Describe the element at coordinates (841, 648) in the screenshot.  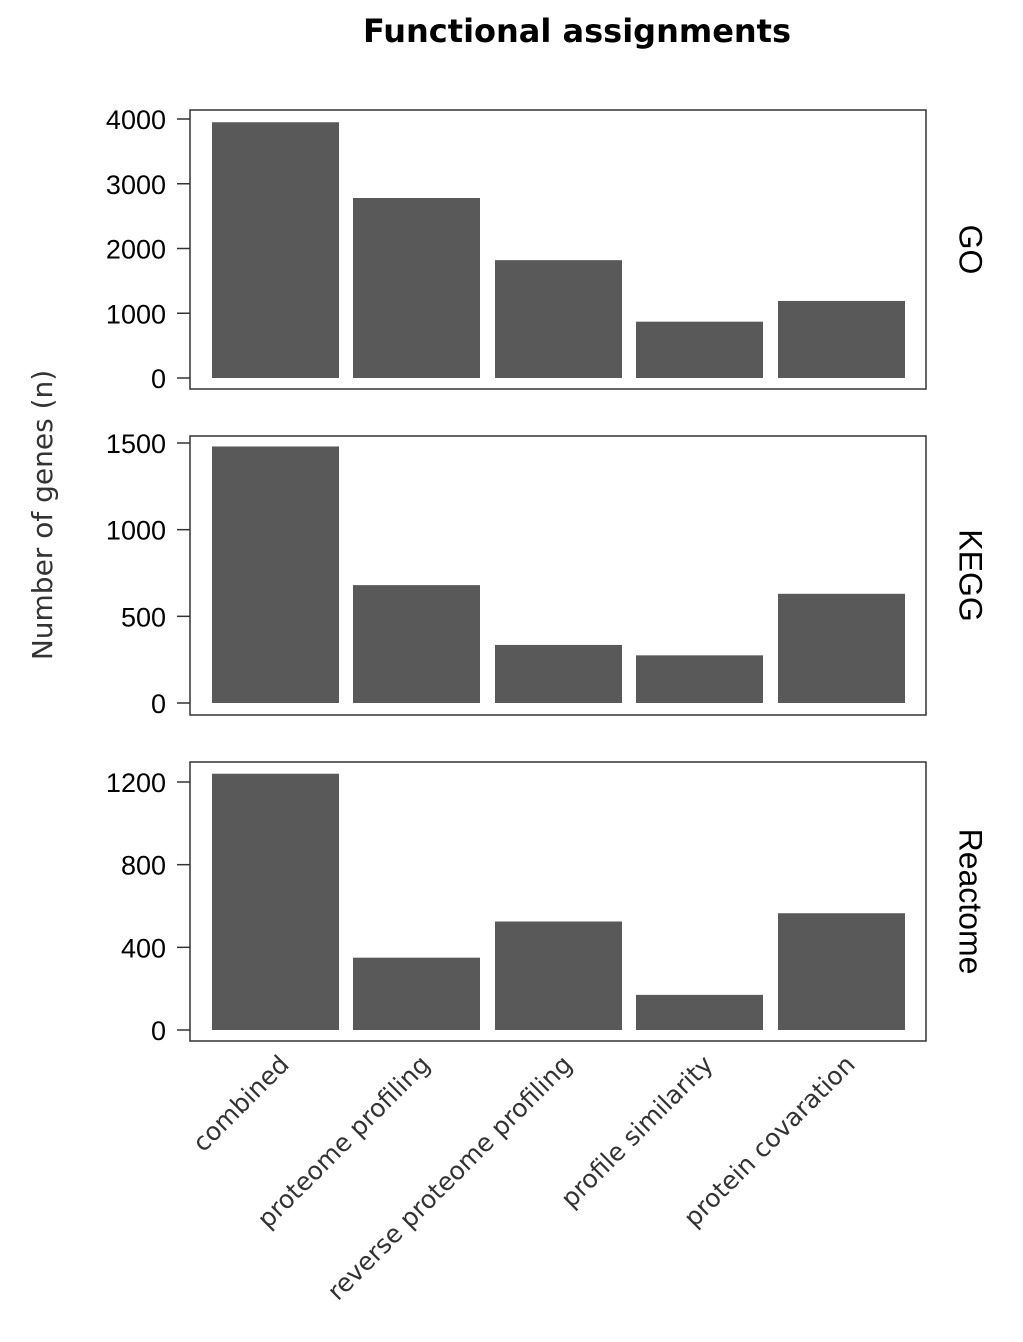
I see `bar-kegg-protein-covaration` at that location.